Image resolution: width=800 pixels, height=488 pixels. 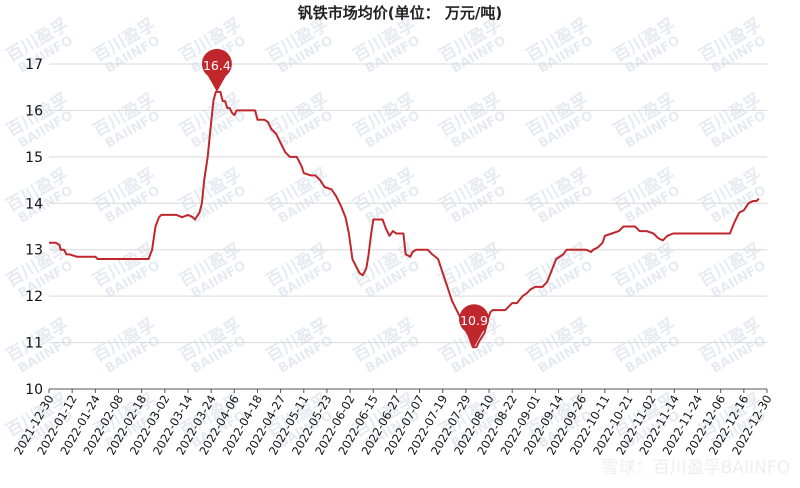 What do you see at coordinates (34, 111) in the screenshot?
I see `y-tick-label: 16` at bounding box center [34, 111].